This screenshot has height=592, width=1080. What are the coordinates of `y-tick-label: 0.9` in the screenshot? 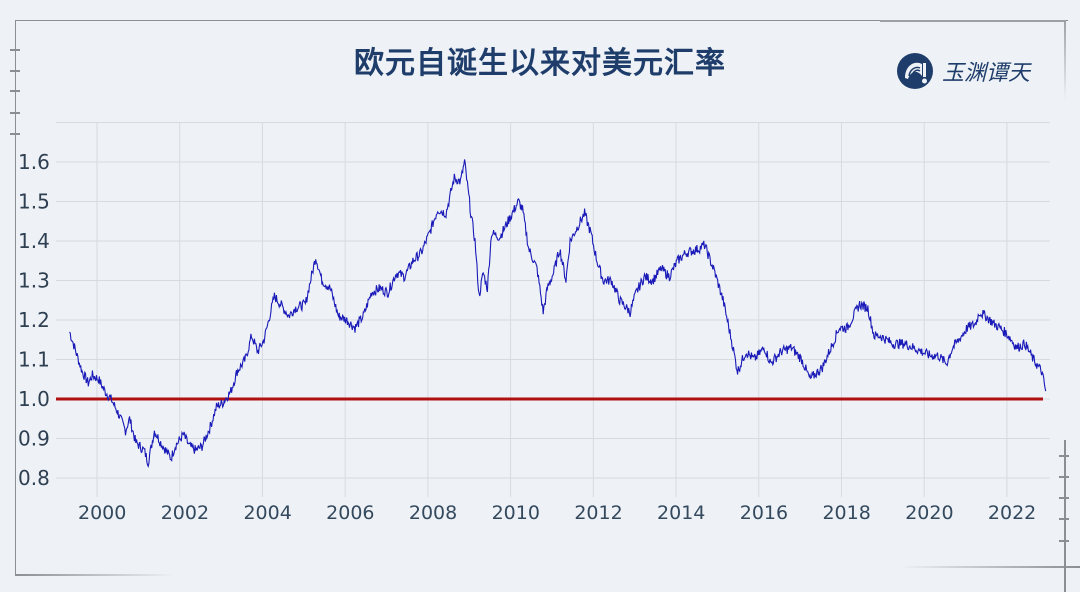 It's located at (34, 439).